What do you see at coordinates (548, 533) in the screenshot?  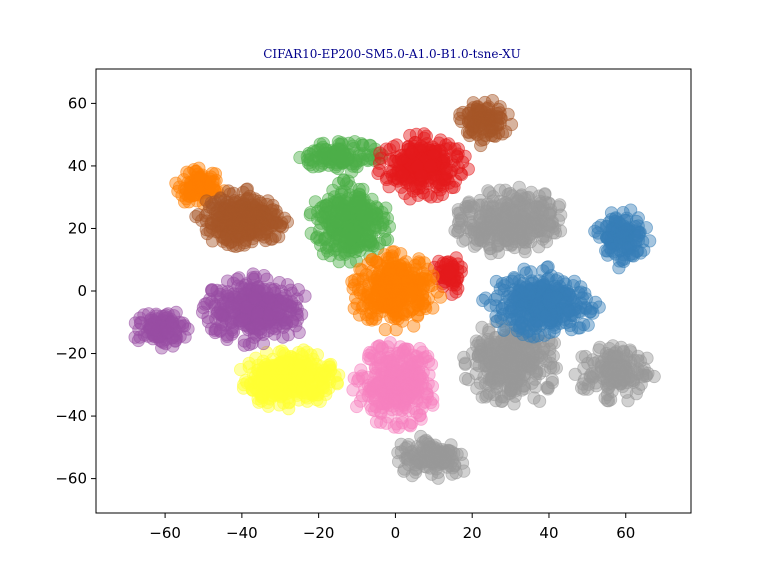 I see `x-tick-label: 40` at bounding box center [548, 533].